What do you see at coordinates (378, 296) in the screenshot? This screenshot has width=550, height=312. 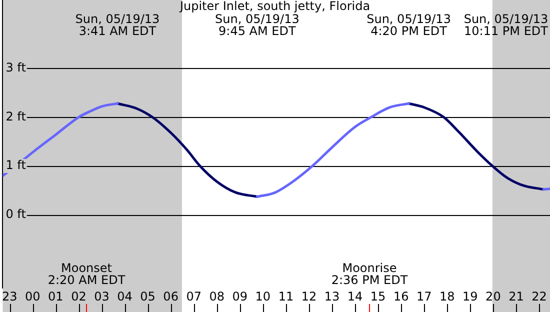 I see `x-tick-label: 15` at bounding box center [378, 296].